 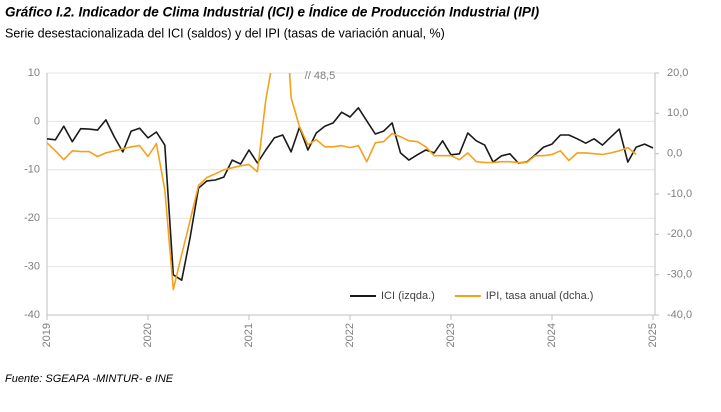 I want to click on y-tick-label: 0, so click(x=37, y=121).